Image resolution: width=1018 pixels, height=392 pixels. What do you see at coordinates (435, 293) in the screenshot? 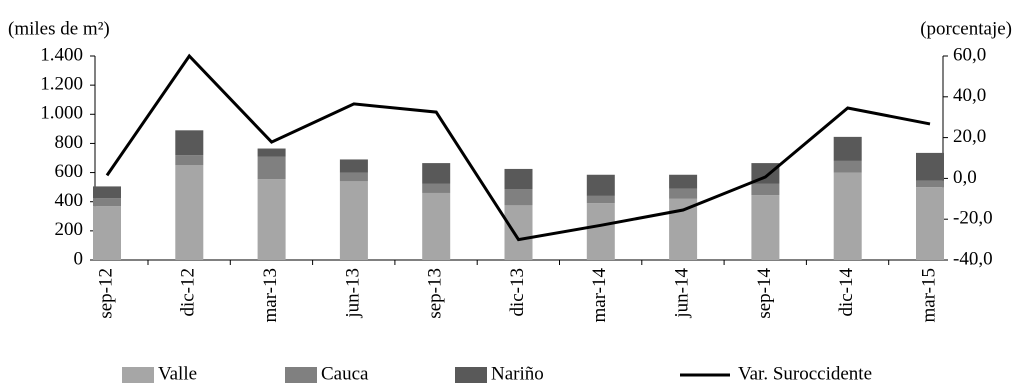
I see `x-tick-label: sep-13` at bounding box center [435, 293].